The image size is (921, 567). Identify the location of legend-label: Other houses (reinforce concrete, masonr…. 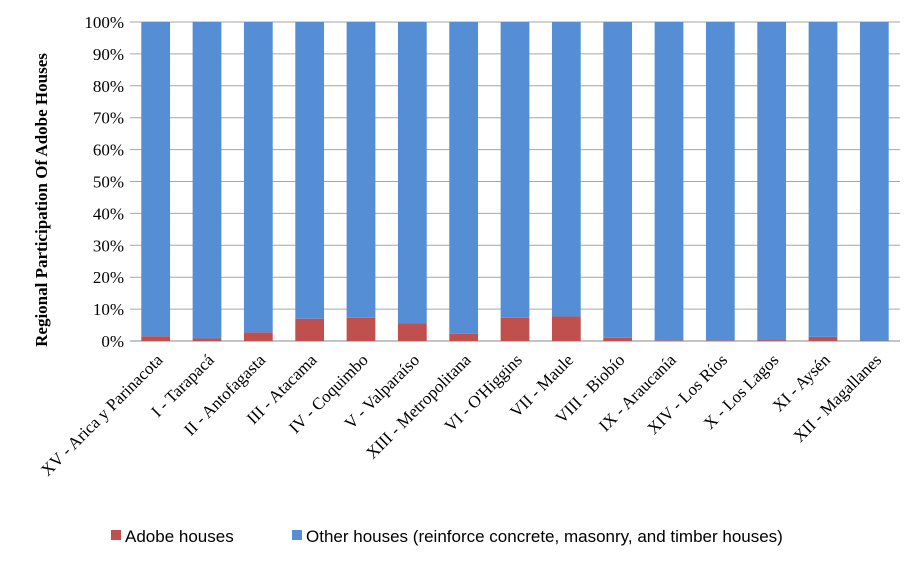
(544, 536).